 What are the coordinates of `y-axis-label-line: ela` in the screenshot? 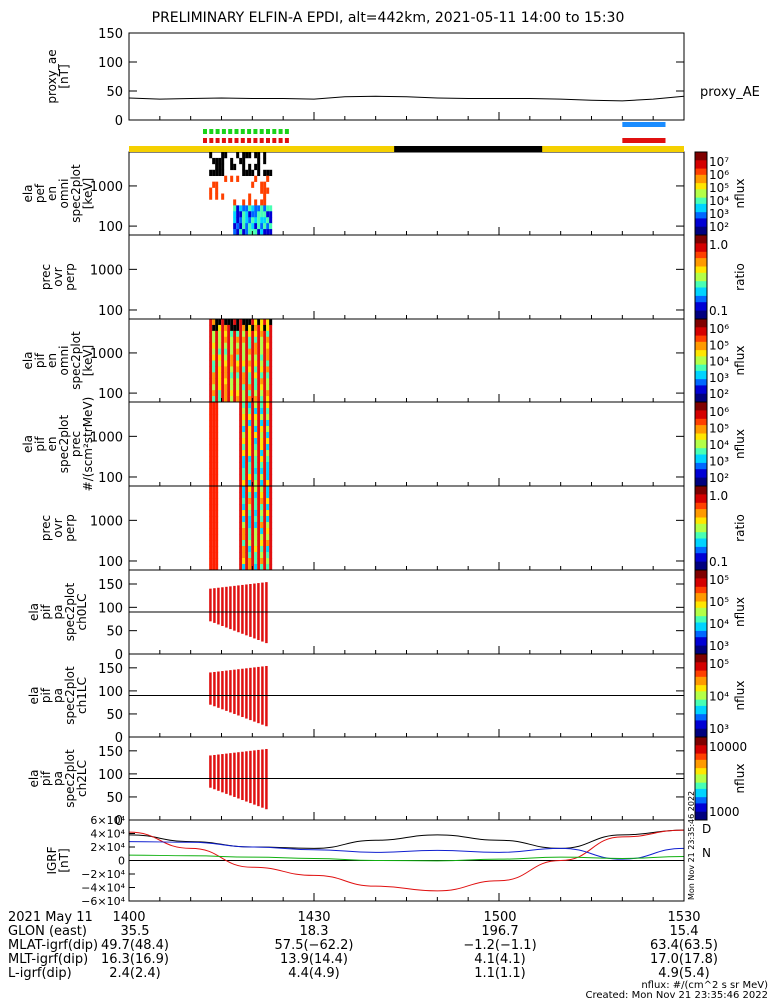 It's located at (34, 778).